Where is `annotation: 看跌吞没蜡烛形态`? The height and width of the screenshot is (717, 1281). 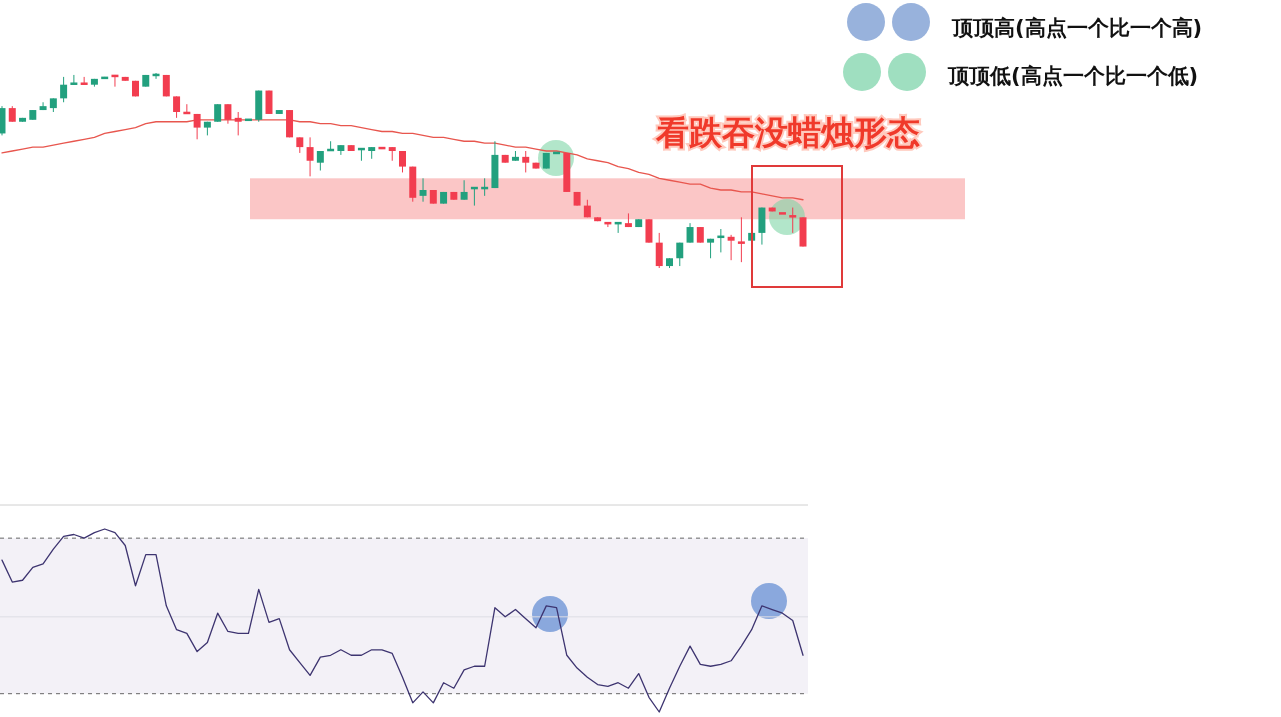 annotation: 看跌吞没蜡烛形态 is located at coordinates (788, 132).